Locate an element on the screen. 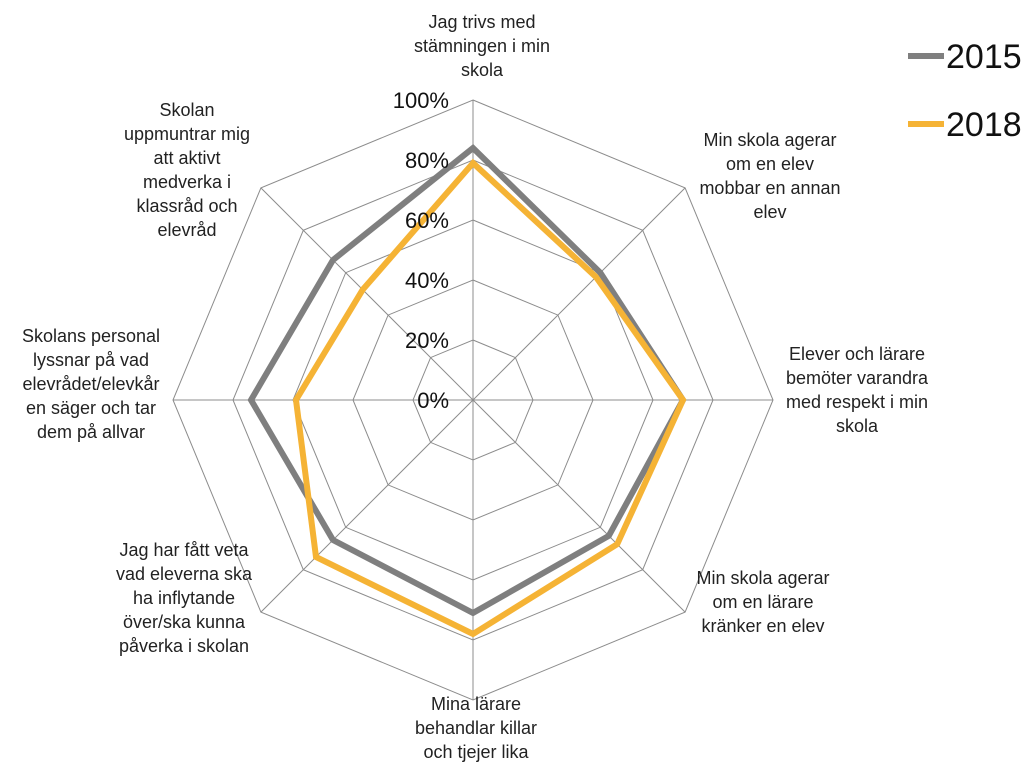 This screenshot has width=1034, height=776. tick-label: 100% is located at coordinates (421, 100).